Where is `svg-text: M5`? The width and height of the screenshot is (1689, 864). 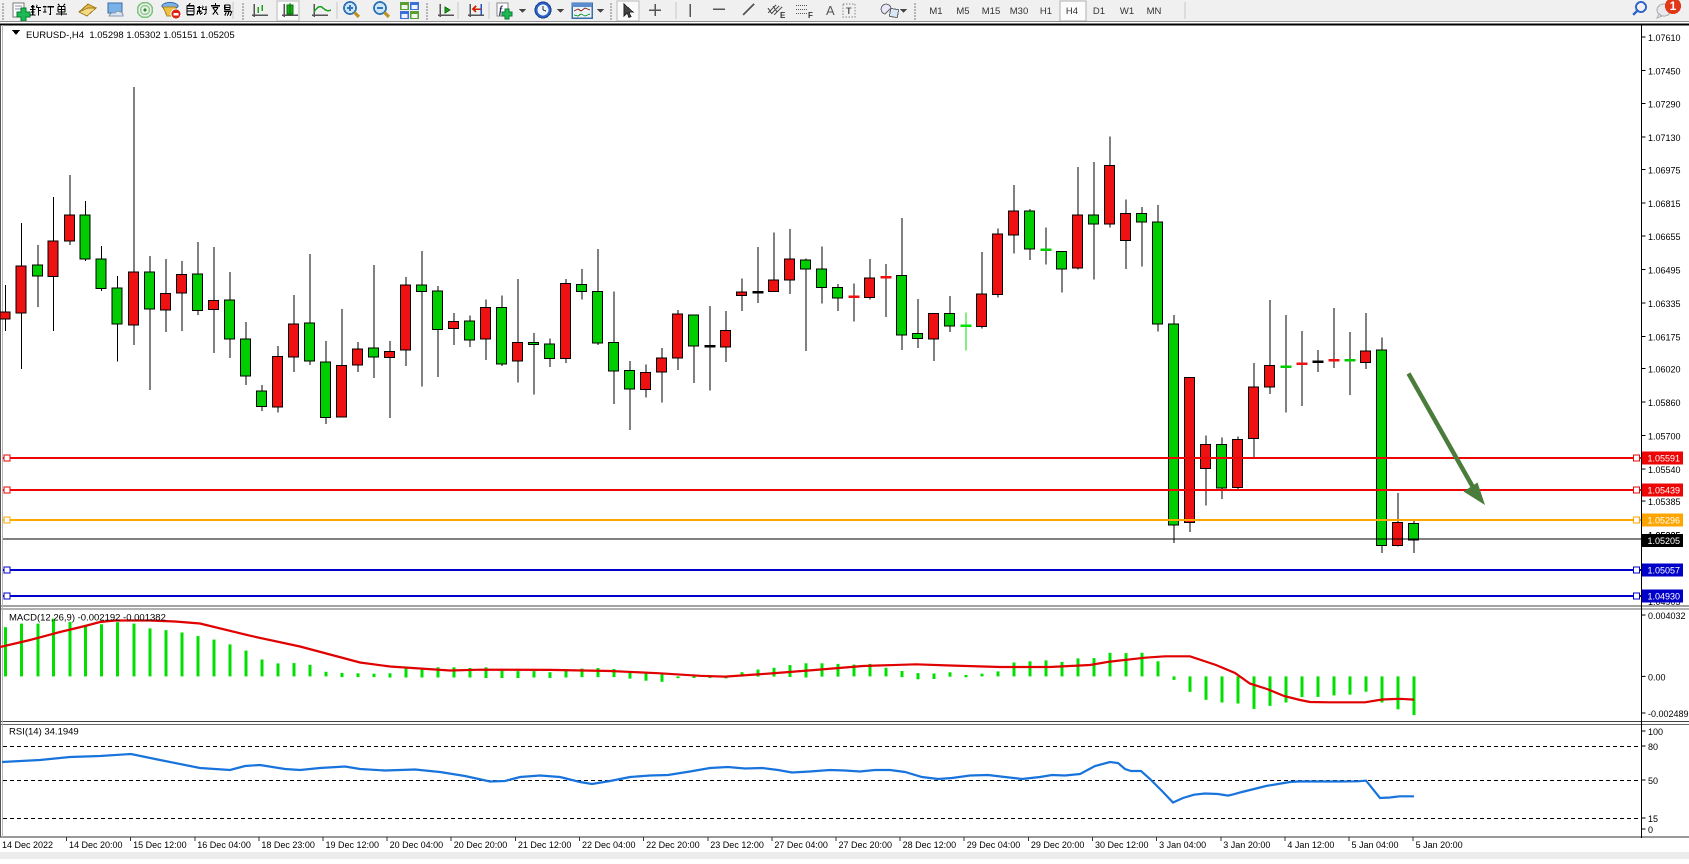
svg-text: M5 is located at coordinates (962, 11).